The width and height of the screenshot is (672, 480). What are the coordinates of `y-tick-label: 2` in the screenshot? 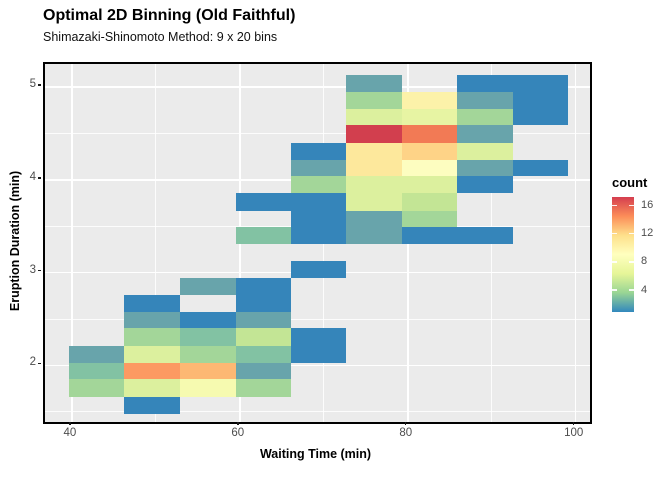 It's located at (32, 362).